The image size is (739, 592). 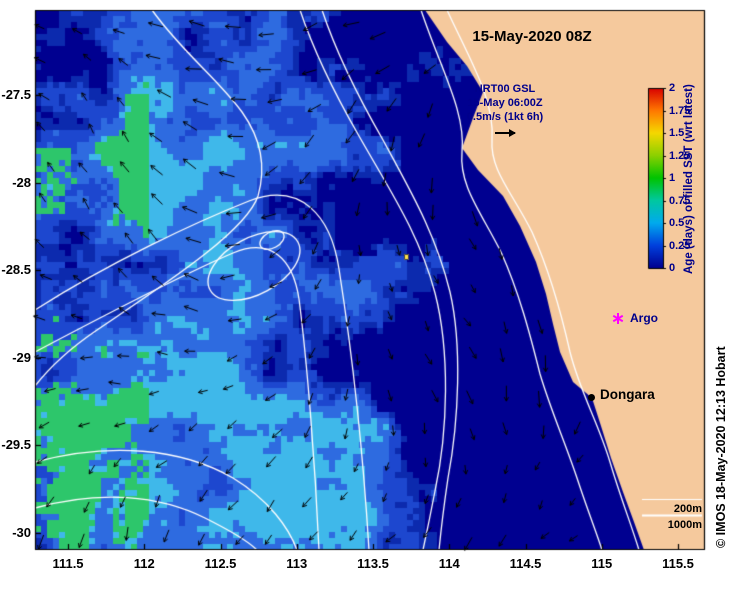 I want to click on current-scale-arrow-icon, so click(x=505, y=133).